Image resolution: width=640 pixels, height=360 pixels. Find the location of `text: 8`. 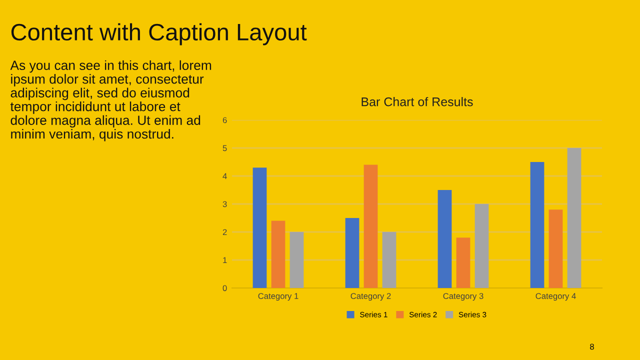

text: 8 is located at coordinates (592, 347).